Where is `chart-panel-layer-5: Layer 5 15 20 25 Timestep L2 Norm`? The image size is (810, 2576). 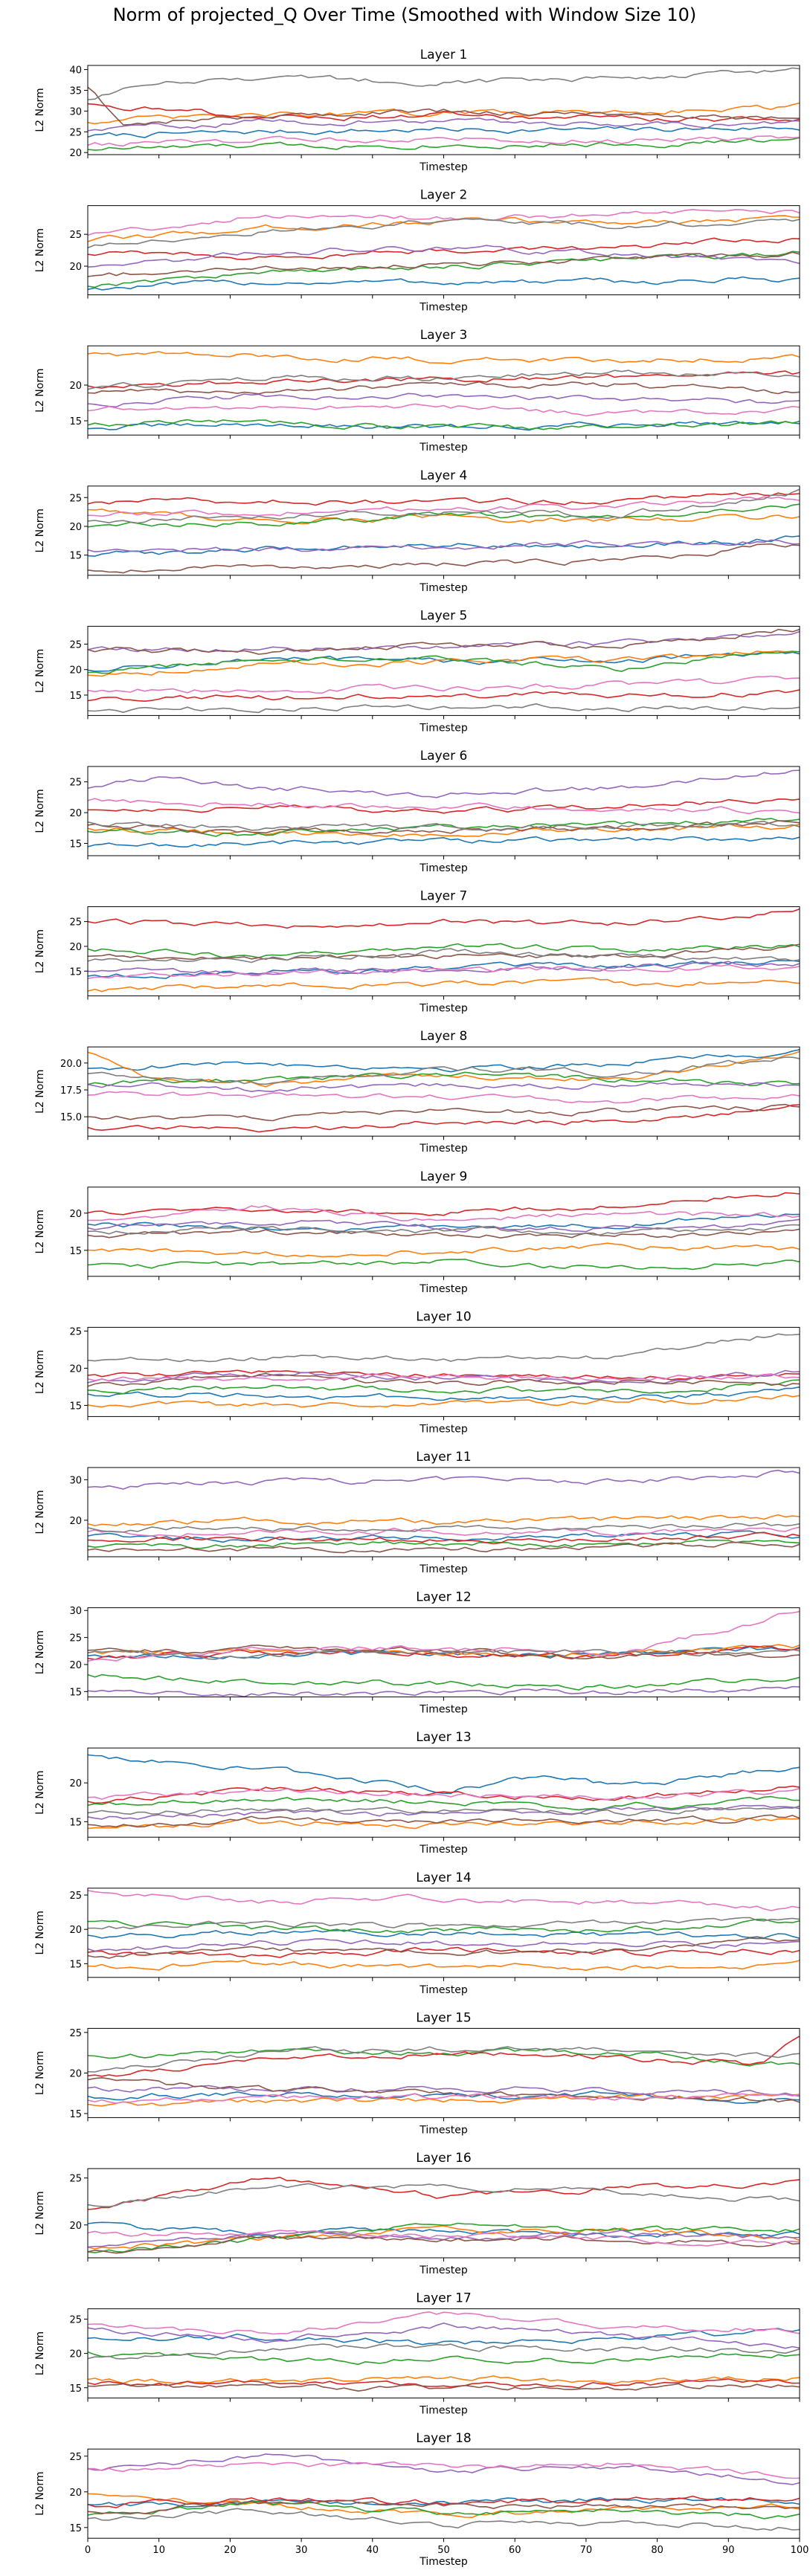 chart-panel-layer-5: Layer 5 15 20 25 Timestep L2 Norm is located at coordinates (417, 671).